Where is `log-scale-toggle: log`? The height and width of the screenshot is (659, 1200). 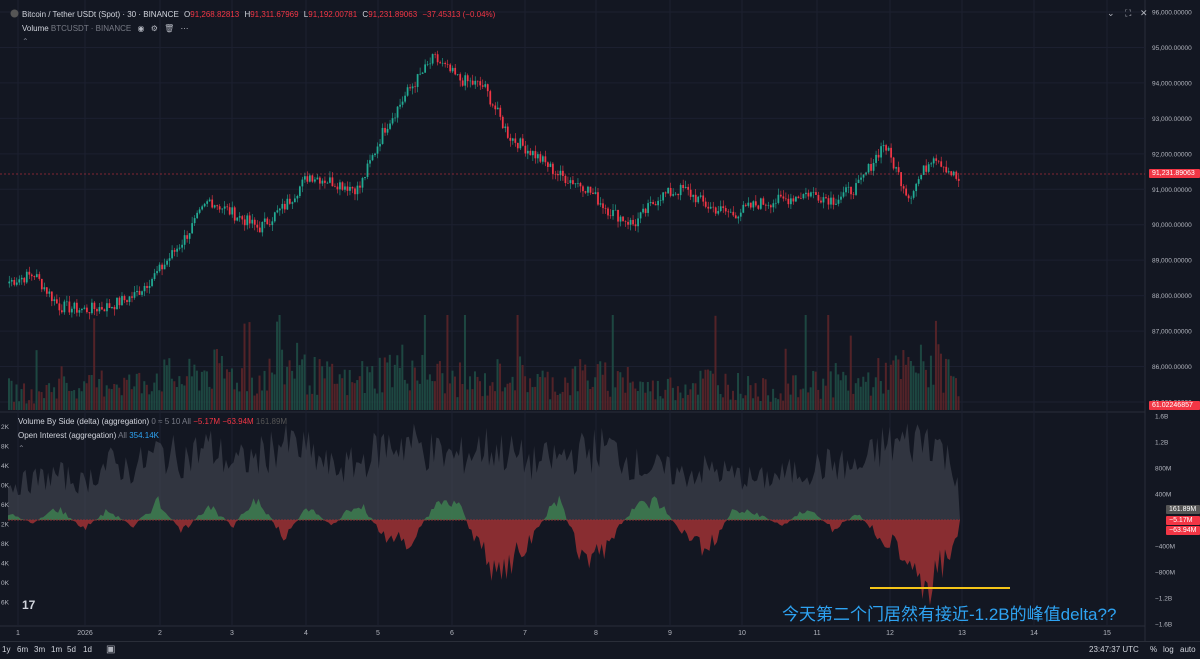
log-scale-toggle: log is located at coordinates (1168, 649).